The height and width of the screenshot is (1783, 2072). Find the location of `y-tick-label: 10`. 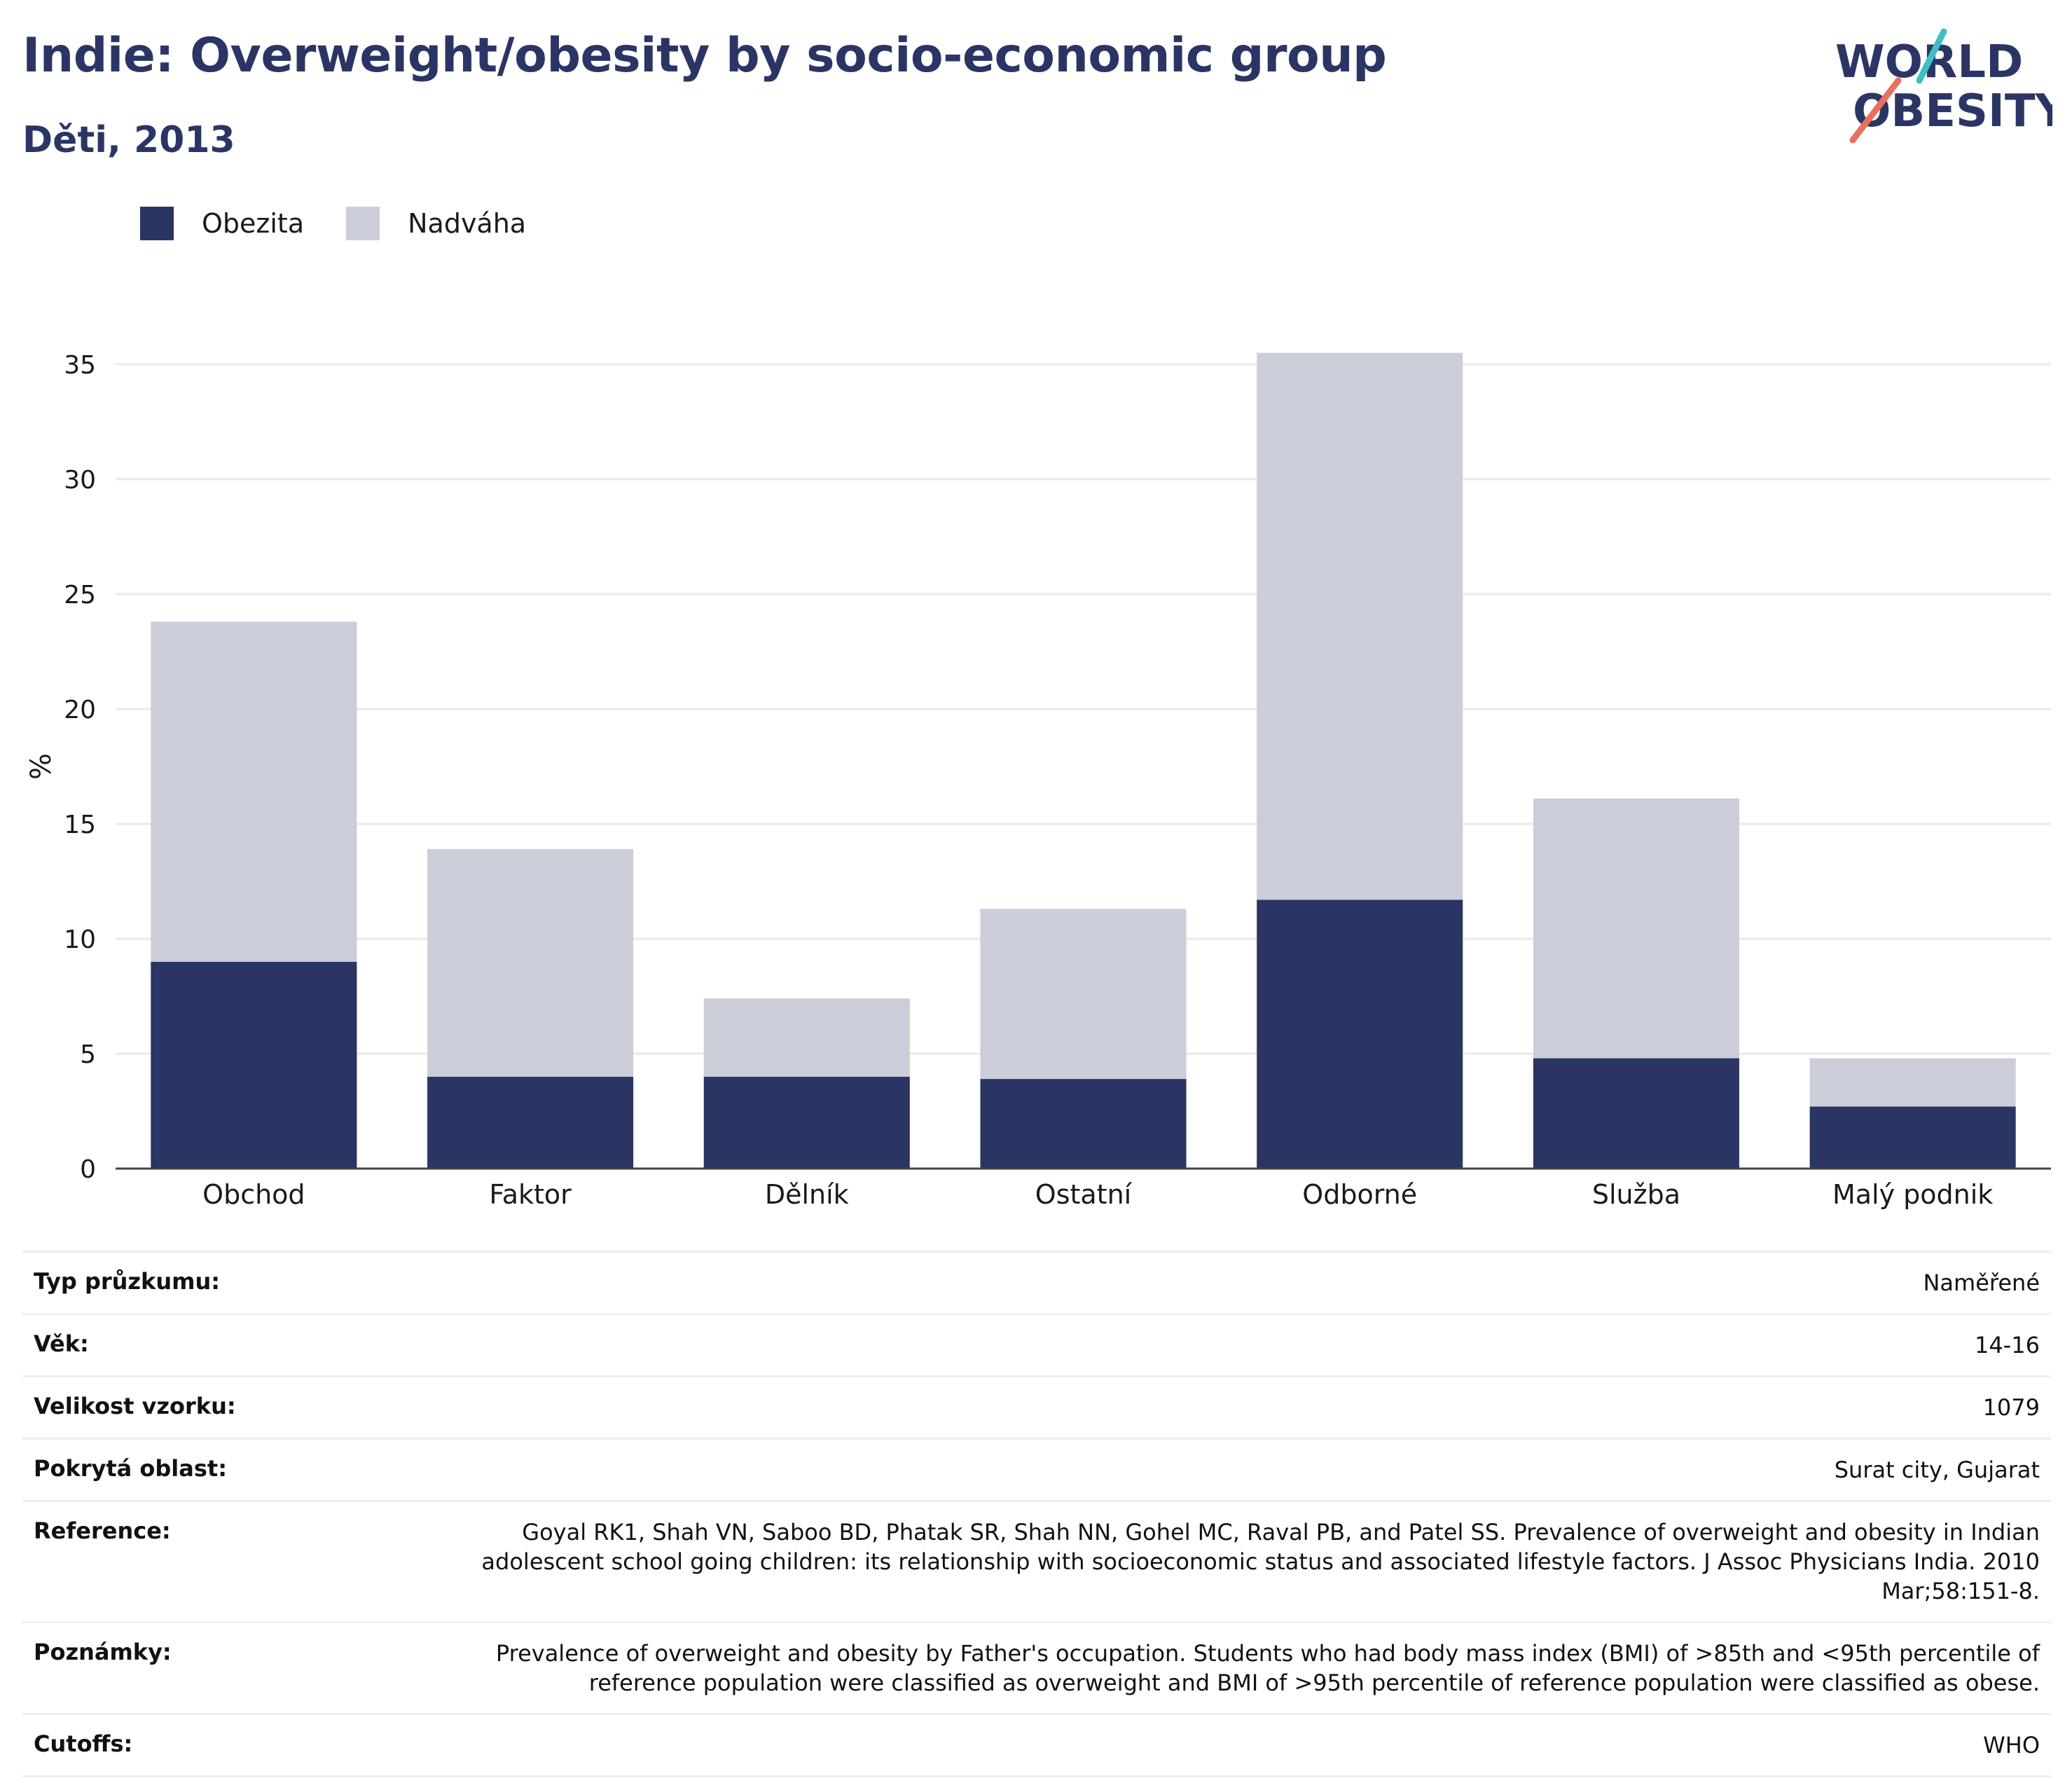

y-tick-label: 10 is located at coordinates (80, 939).